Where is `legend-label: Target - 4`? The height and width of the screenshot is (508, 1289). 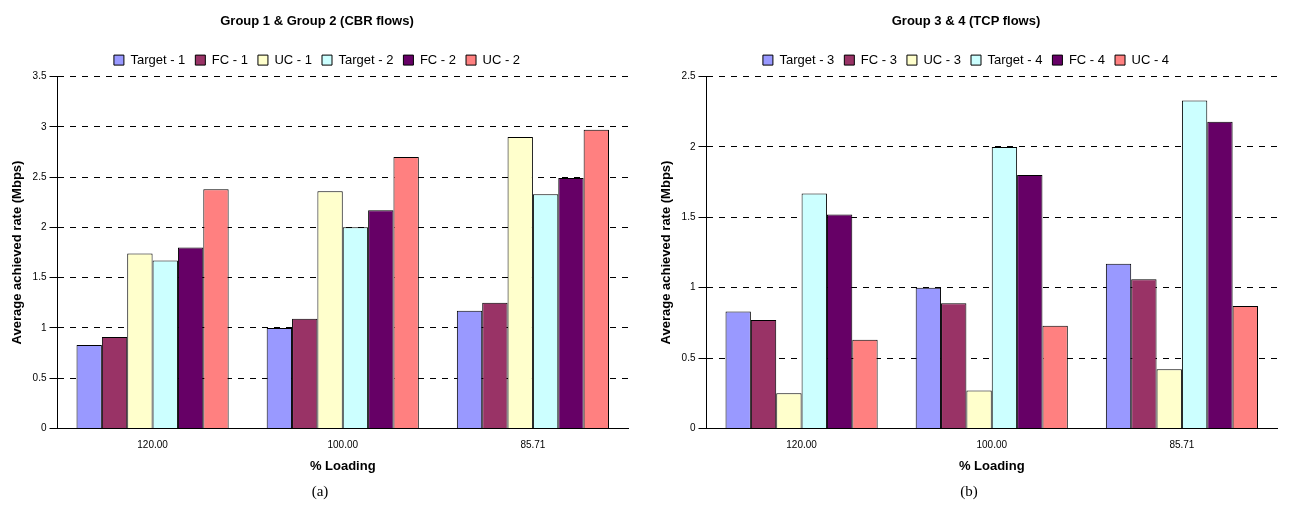 legend-label: Target - 4 is located at coordinates (1015, 59).